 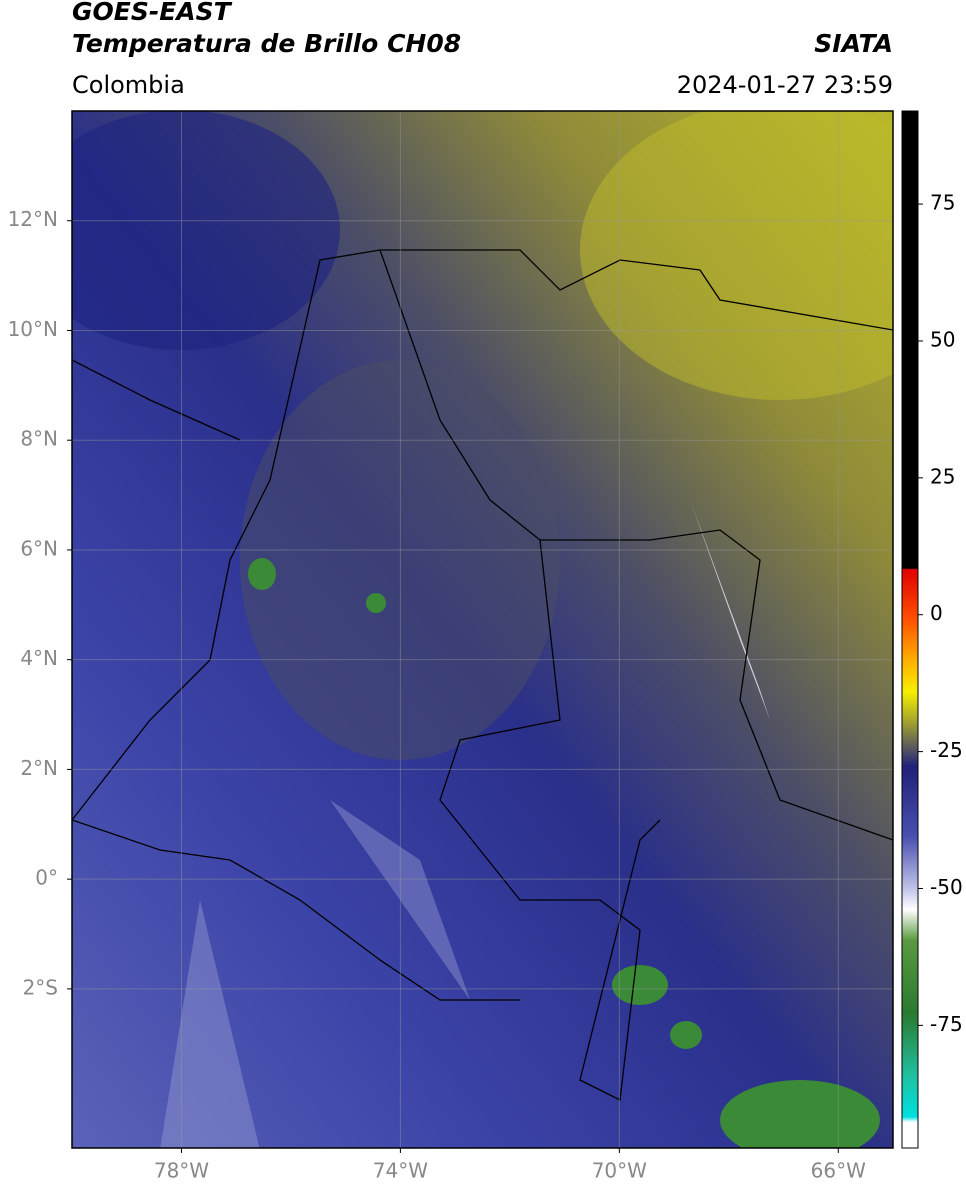 I want to click on y-tick-label: 8°N, so click(x=39, y=439).